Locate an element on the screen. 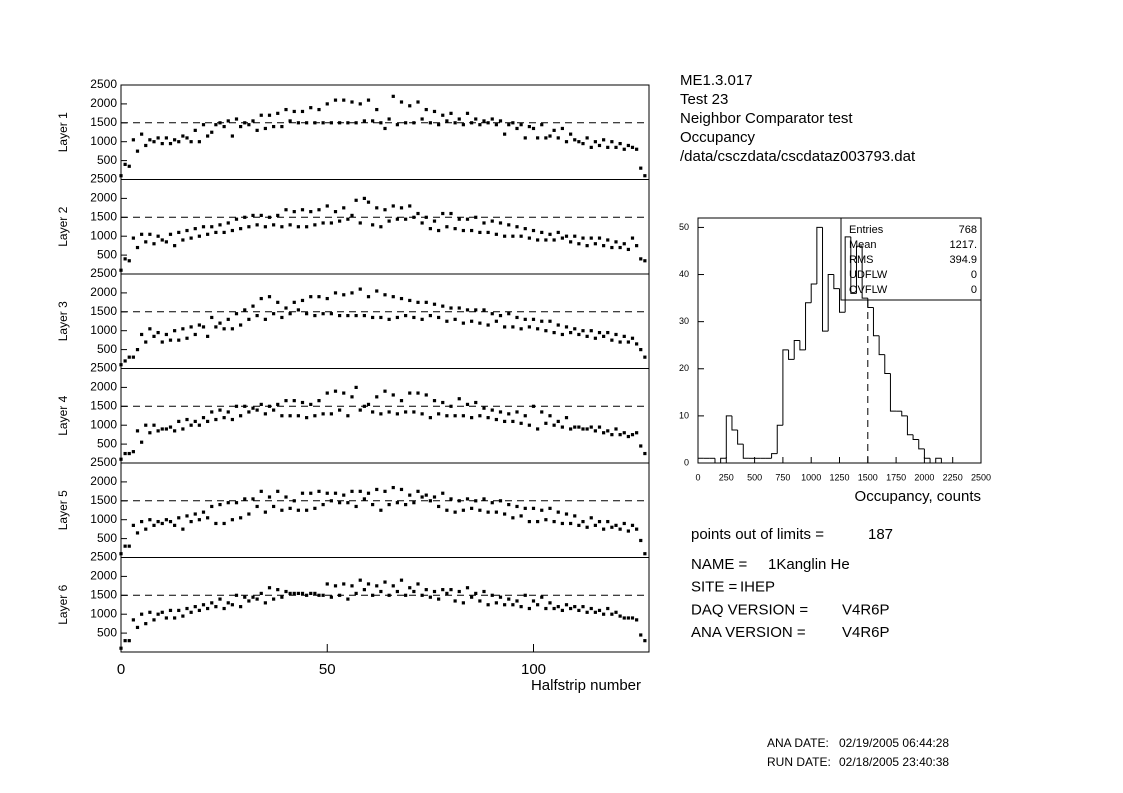  y-tick-label: 30 is located at coordinates (684, 321).